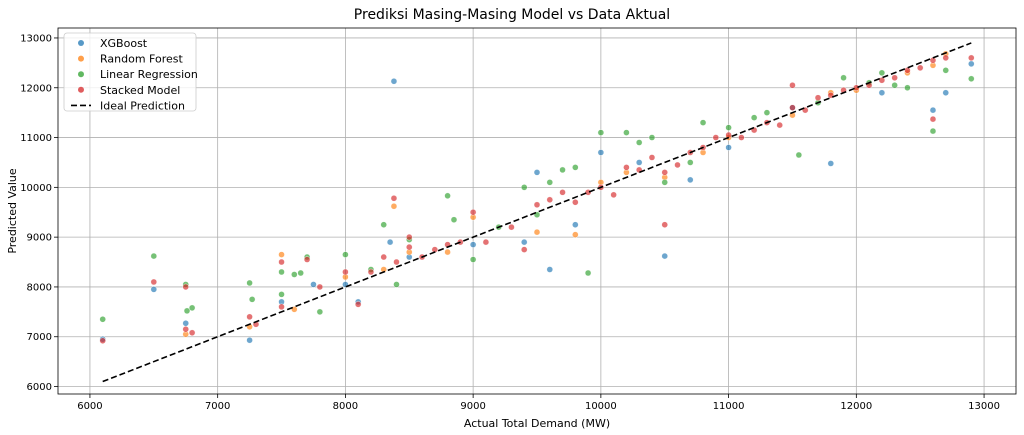  Describe the element at coordinates (856, 406) in the screenshot. I see `x-tick-label: 12000` at that location.